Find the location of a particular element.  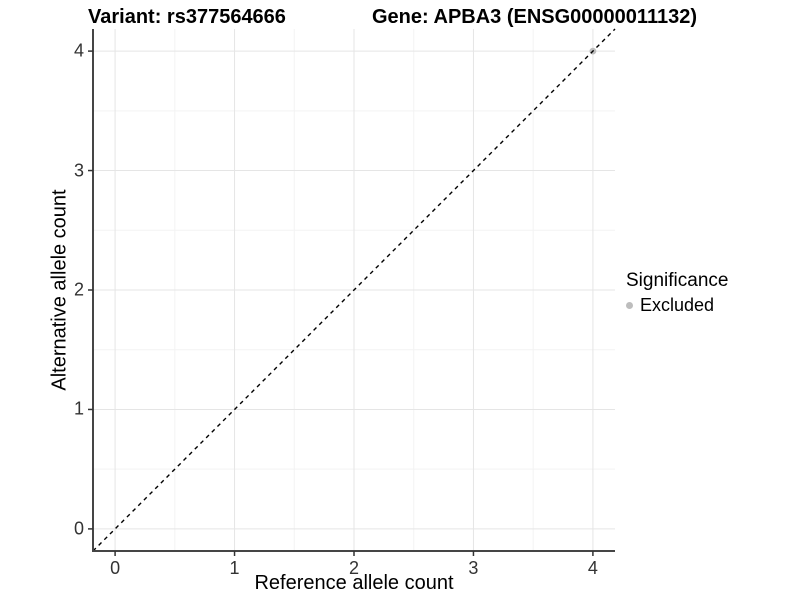

y-tick-label: 3 is located at coordinates (78, 170).